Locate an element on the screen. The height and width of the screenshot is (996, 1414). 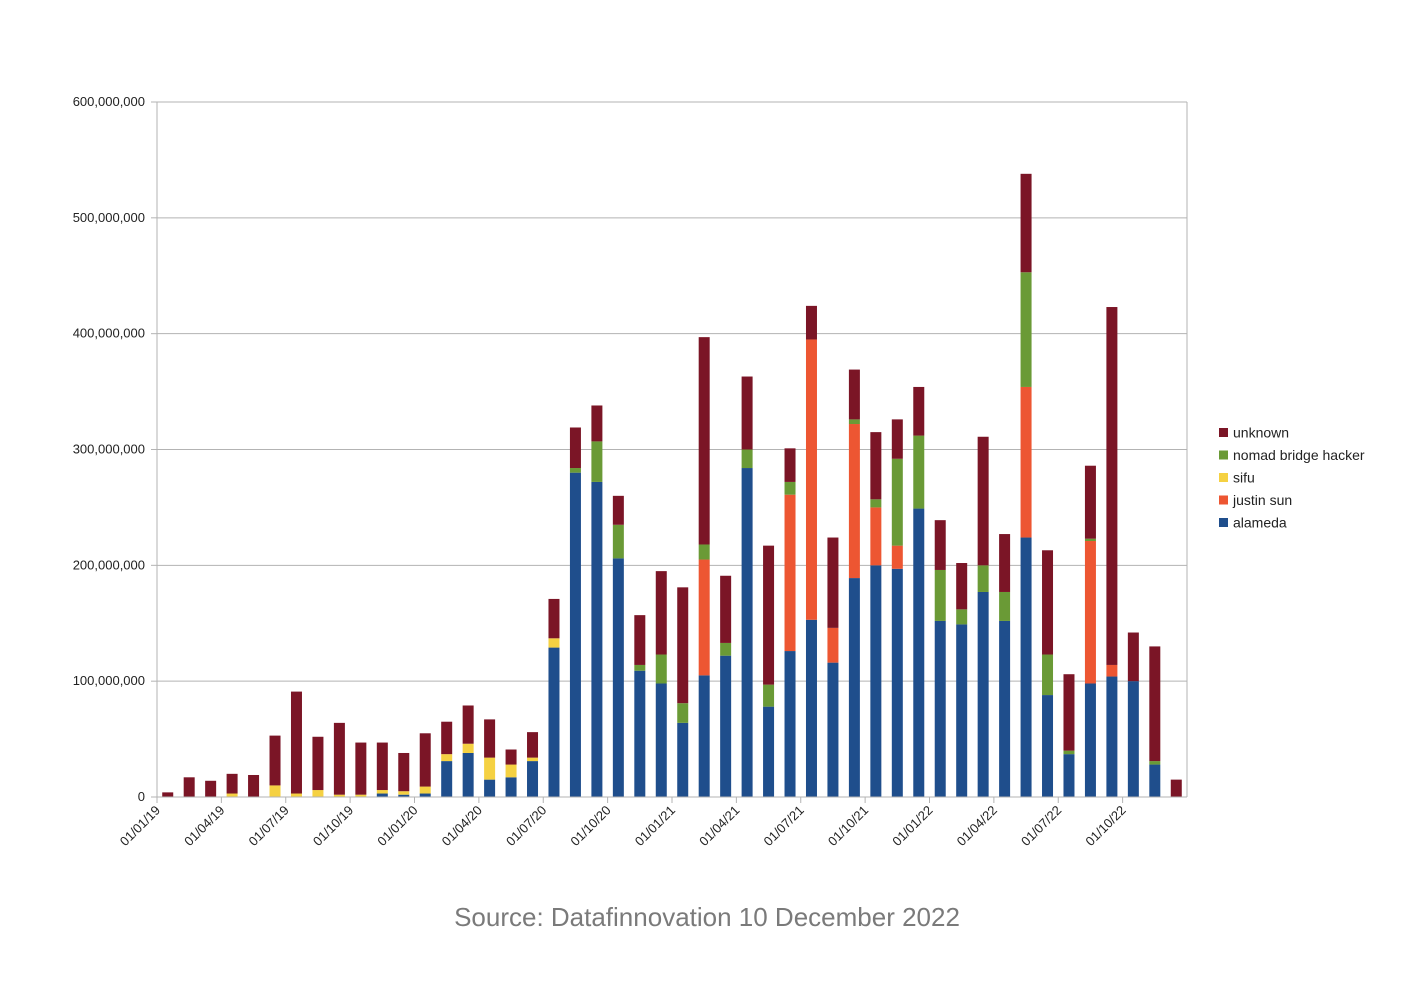
x-tick-label: 01/01/20 is located at coordinates (397, 826).